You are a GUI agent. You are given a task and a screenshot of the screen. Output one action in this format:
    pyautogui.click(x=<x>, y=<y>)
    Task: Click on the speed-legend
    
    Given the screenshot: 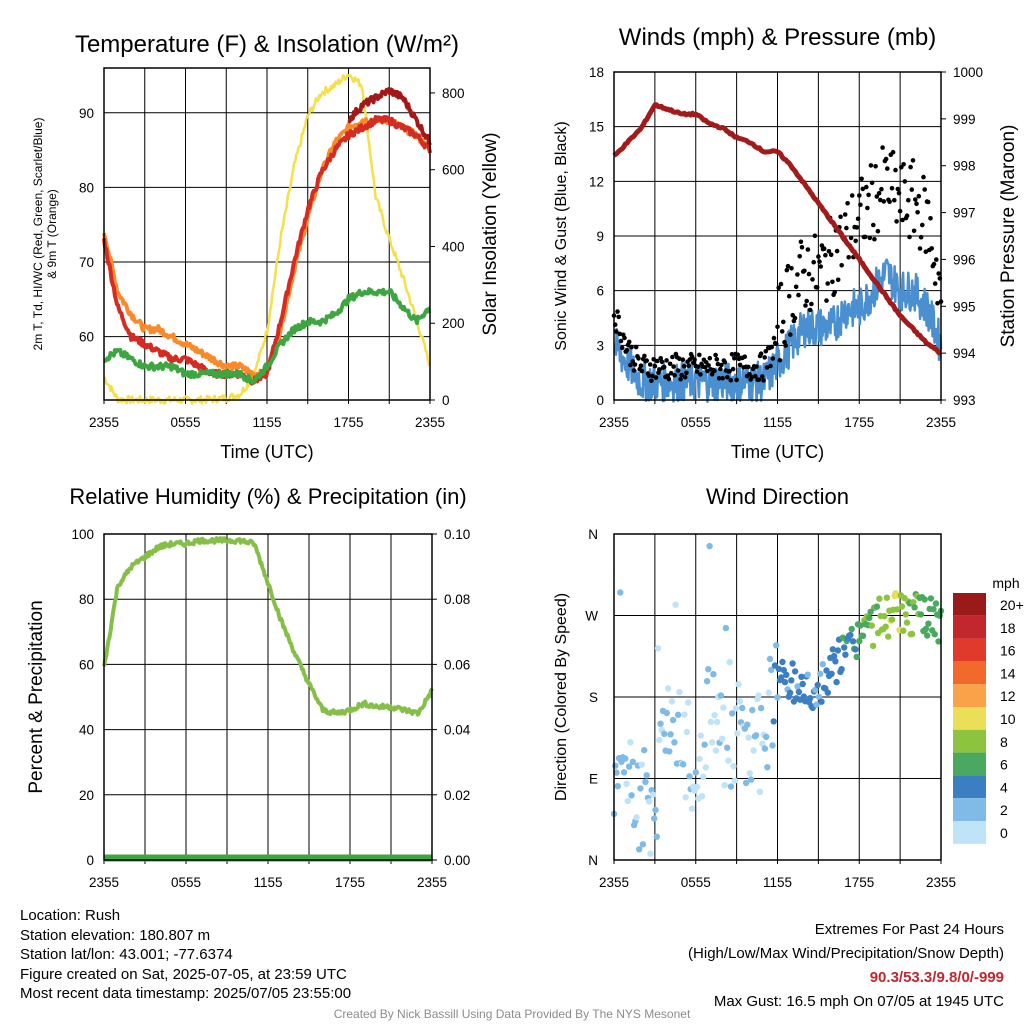 What is the action you would take?
    pyautogui.click(x=969, y=718)
    